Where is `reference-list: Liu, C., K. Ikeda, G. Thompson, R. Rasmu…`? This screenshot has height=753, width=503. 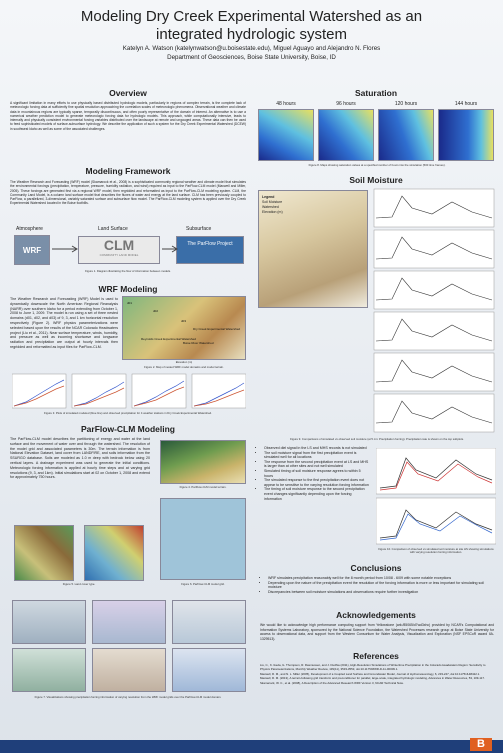
reference-list: Liu, C., K. Ikeda, G. Thompson, R. Rasmu… is located at coordinates (377, 675).